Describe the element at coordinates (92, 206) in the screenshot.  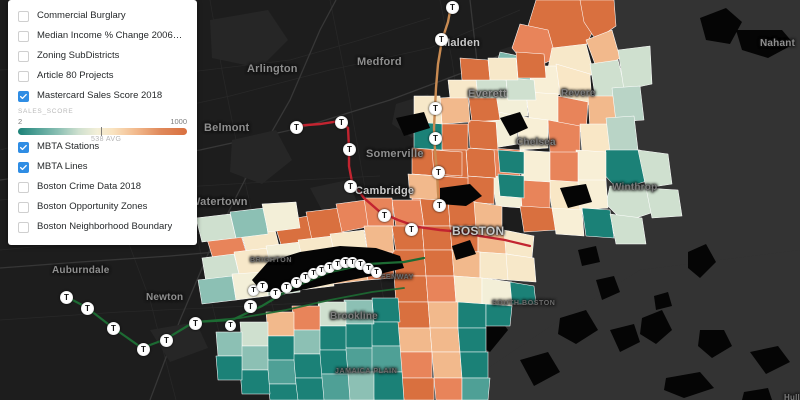
I see `layer-label: Boston Opportunity Zones` at that location.